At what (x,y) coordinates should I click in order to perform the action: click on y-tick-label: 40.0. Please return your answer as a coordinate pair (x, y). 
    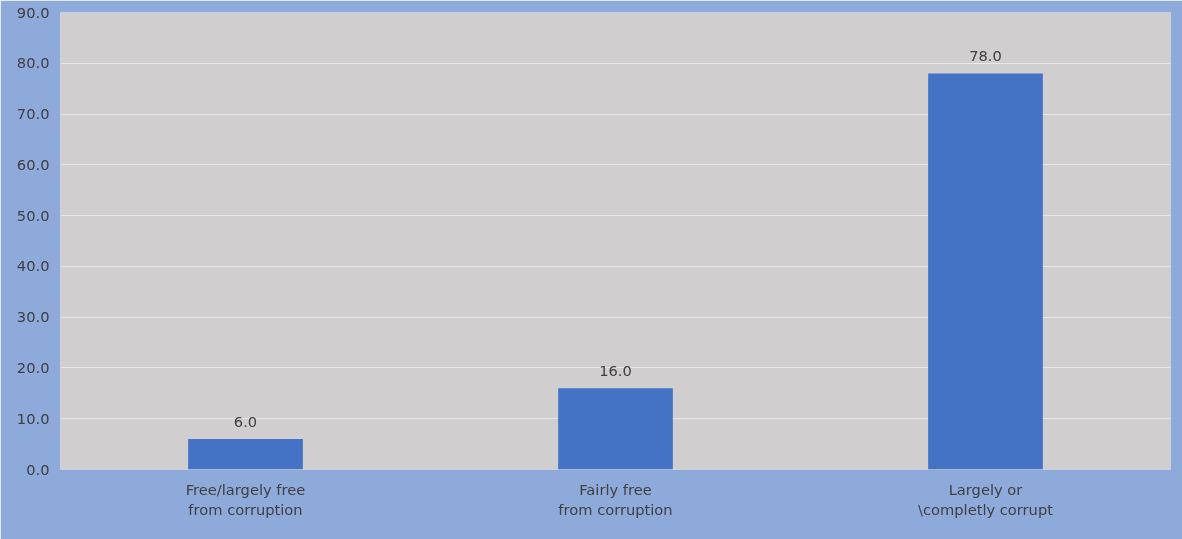
    Looking at the image, I should click on (33, 266).